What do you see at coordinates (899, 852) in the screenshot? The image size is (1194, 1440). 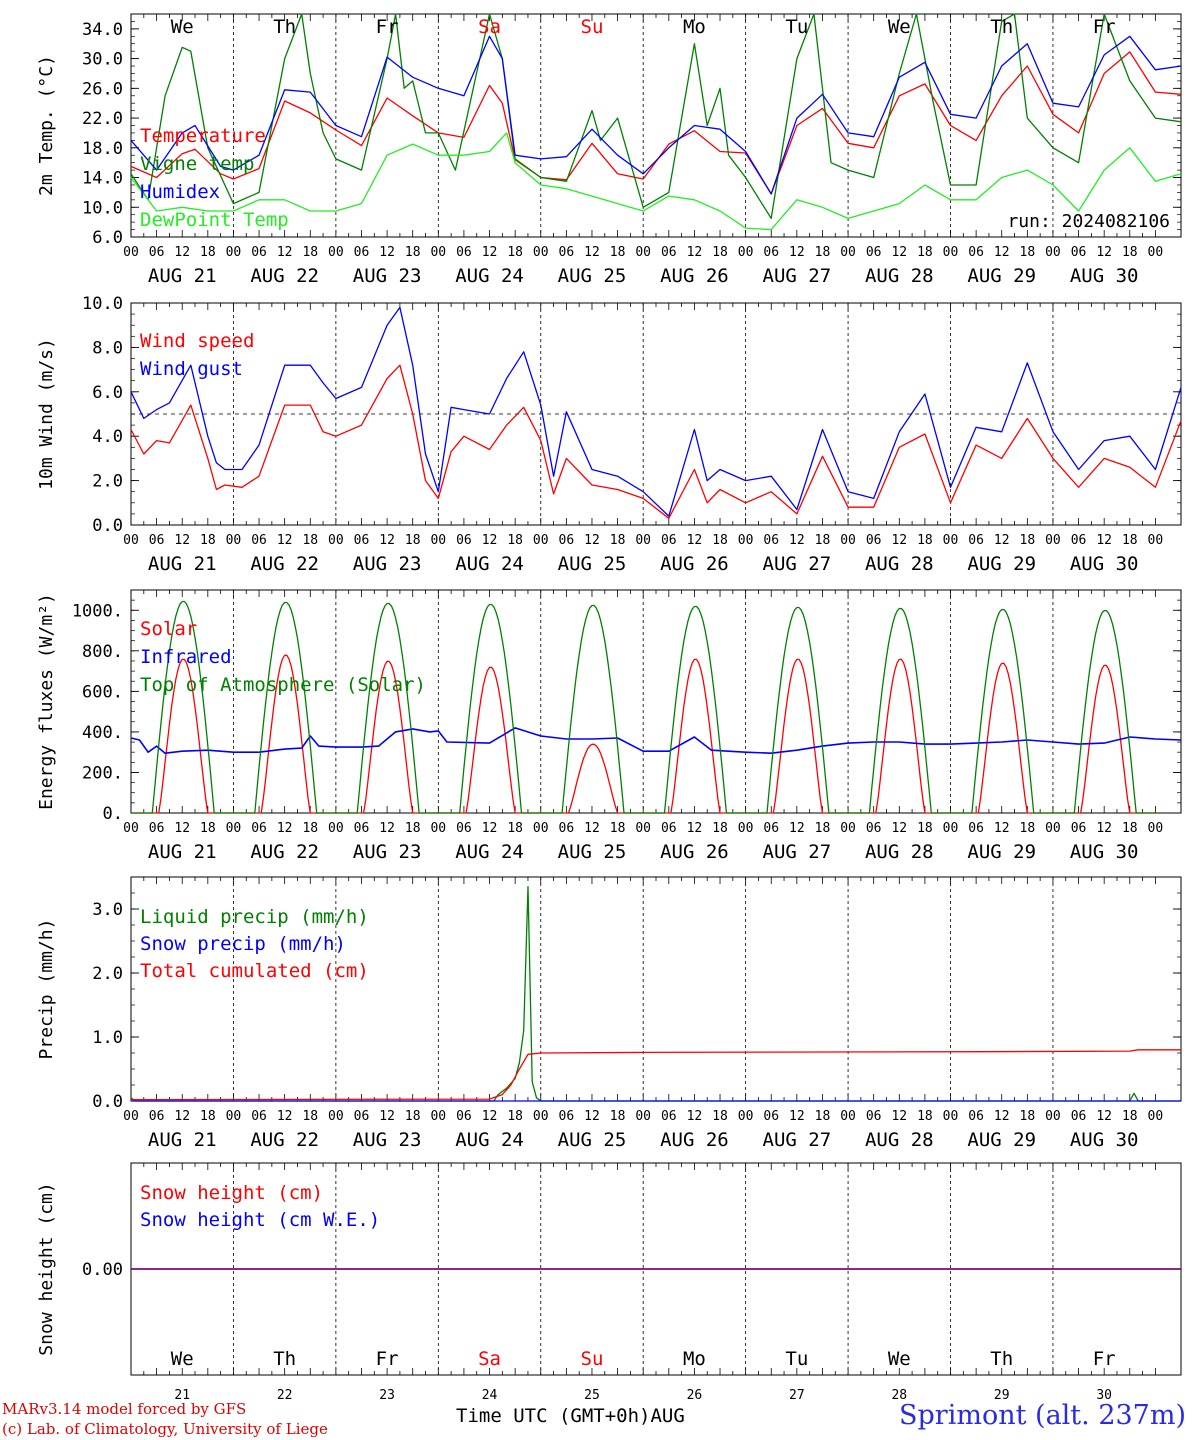 I see `energy-date-label: AUG 28` at bounding box center [899, 852].